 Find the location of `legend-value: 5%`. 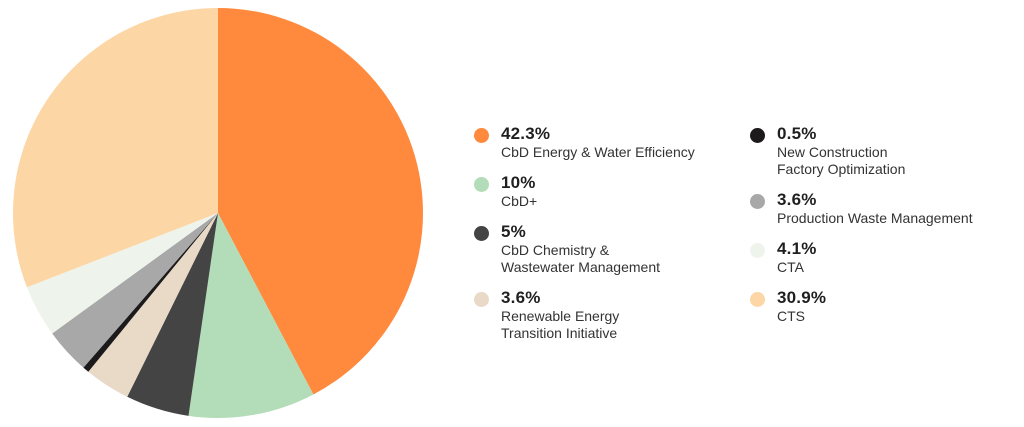

legend-value: 5% is located at coordinates (513, 231).